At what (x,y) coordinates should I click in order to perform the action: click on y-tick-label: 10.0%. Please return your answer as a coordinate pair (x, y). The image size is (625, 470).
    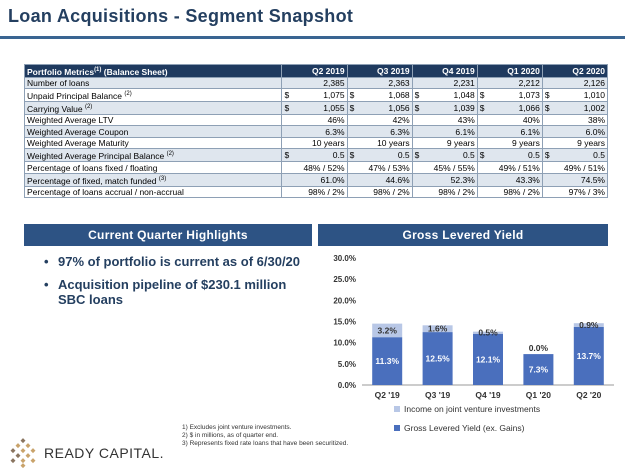
    Looking at the image, I should click on (344, 343).